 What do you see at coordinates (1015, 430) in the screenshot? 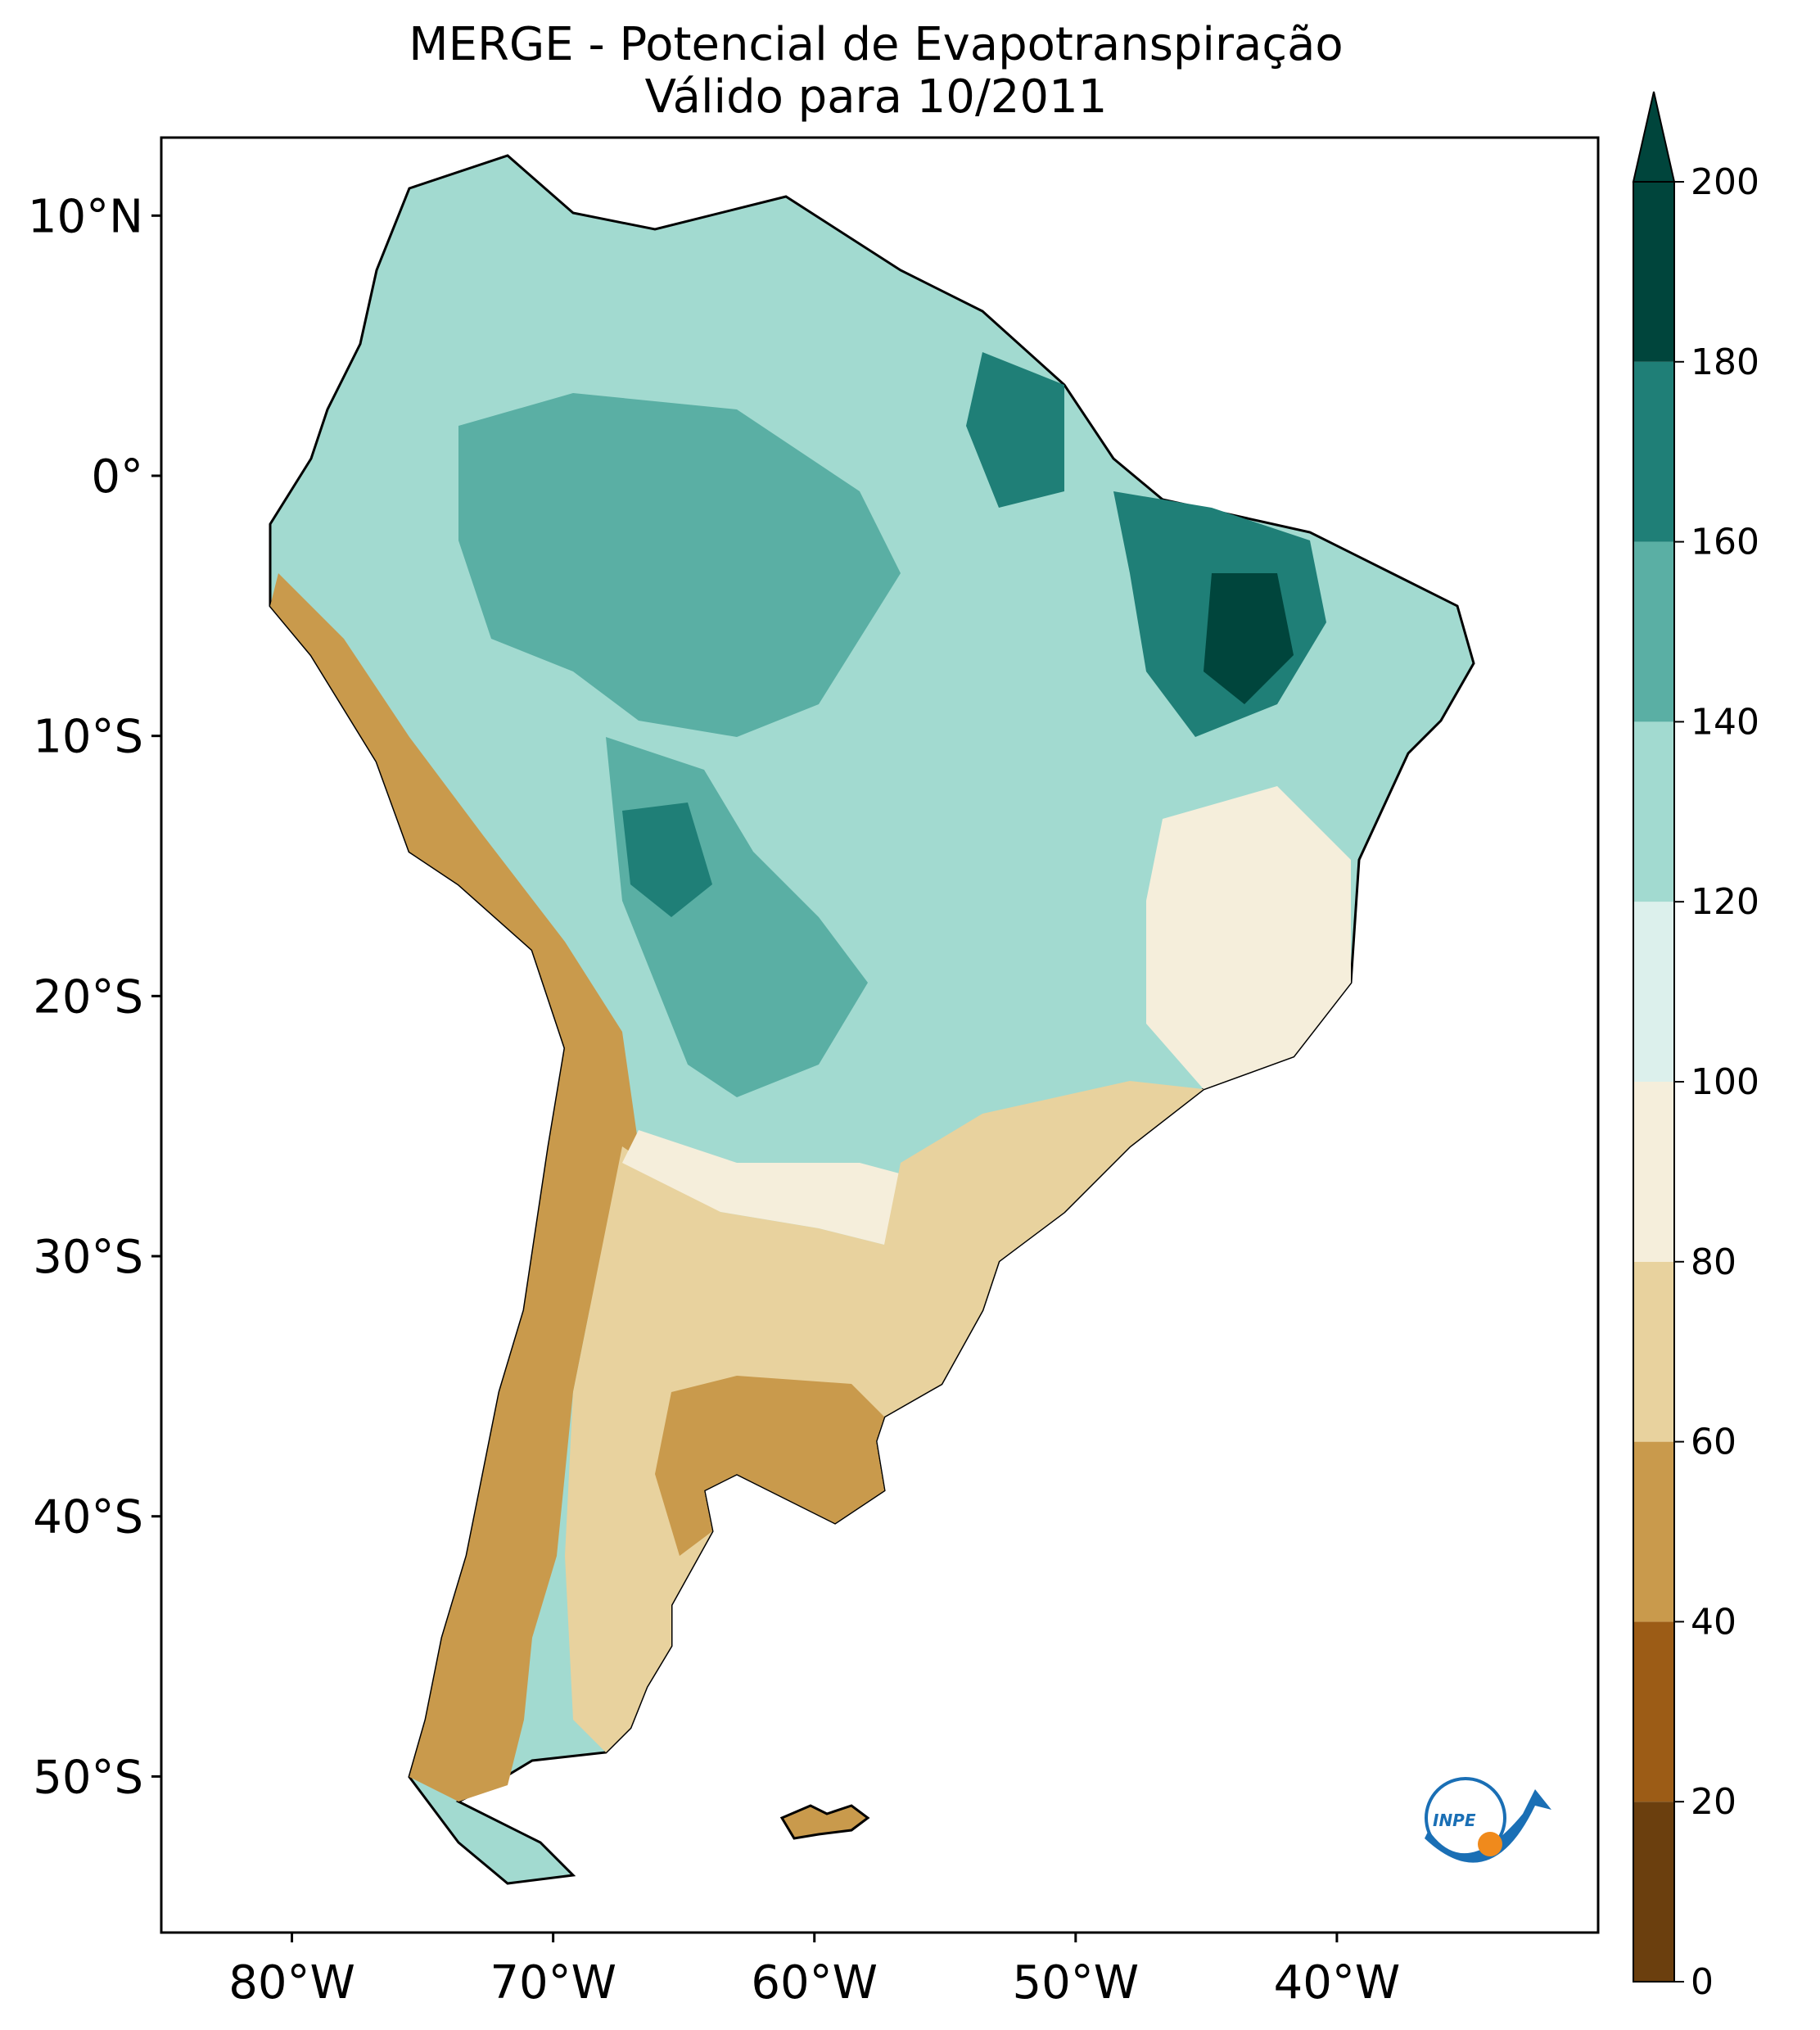
I see `amapa-wet-zone` at bounding box center [1015, 430].